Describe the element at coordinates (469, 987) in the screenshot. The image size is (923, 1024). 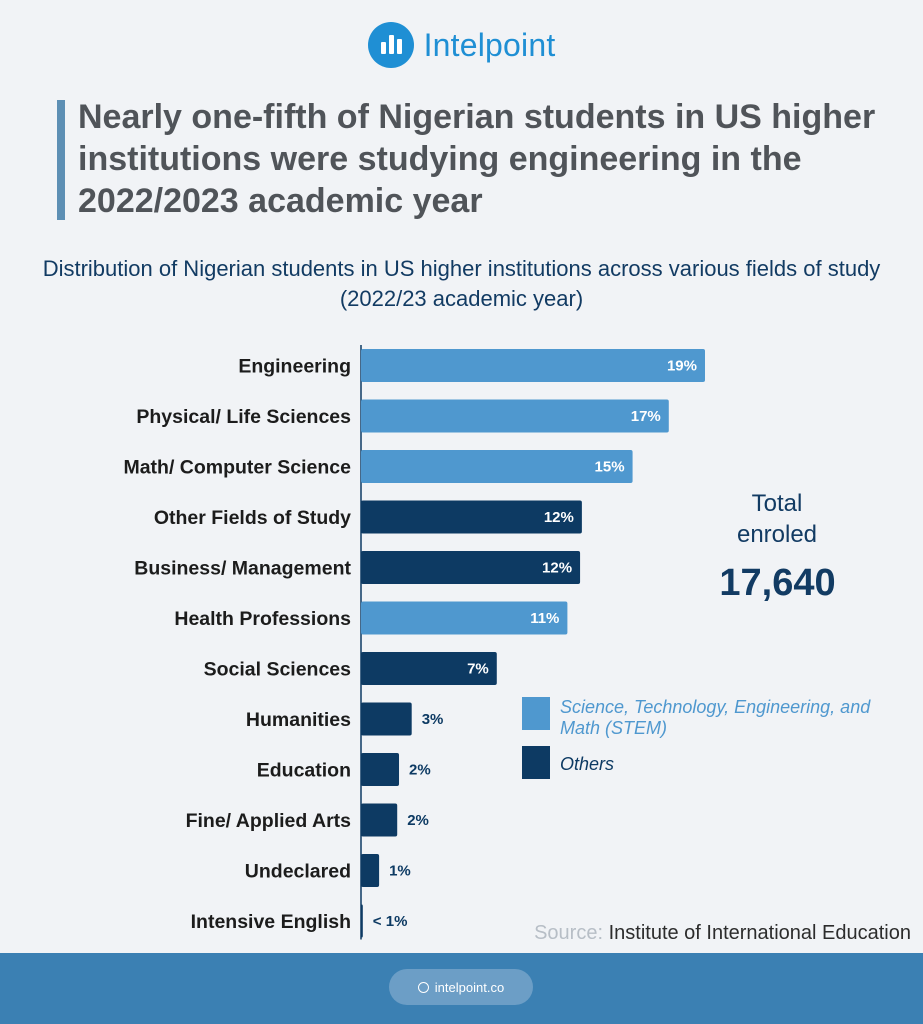
I see `website-text: intelpoint.co` at that location.